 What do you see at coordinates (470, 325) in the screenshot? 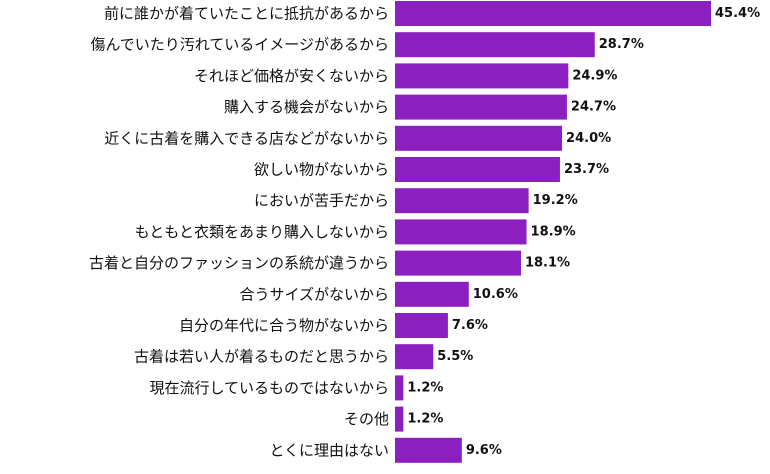
I see `value-label: 7.6%` at bounding box center [470, 325].